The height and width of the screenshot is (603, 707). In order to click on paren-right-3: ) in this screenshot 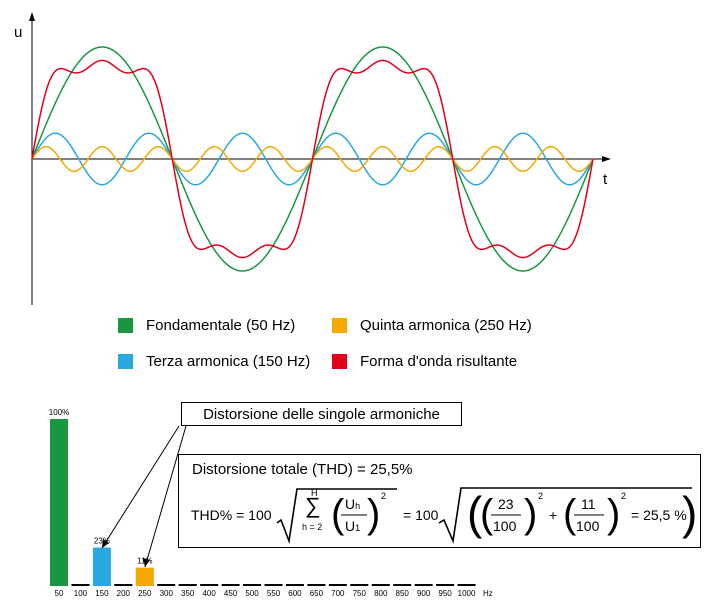, I will do `click(613, 514)`.